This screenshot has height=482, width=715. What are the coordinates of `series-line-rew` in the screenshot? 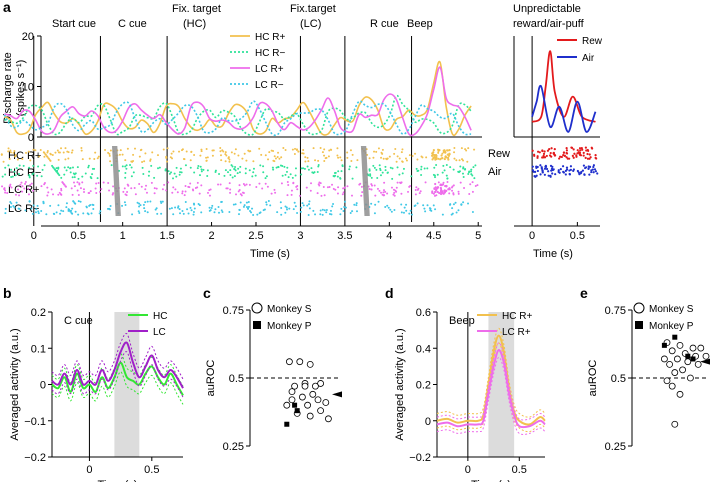 It's located at (563, 86).